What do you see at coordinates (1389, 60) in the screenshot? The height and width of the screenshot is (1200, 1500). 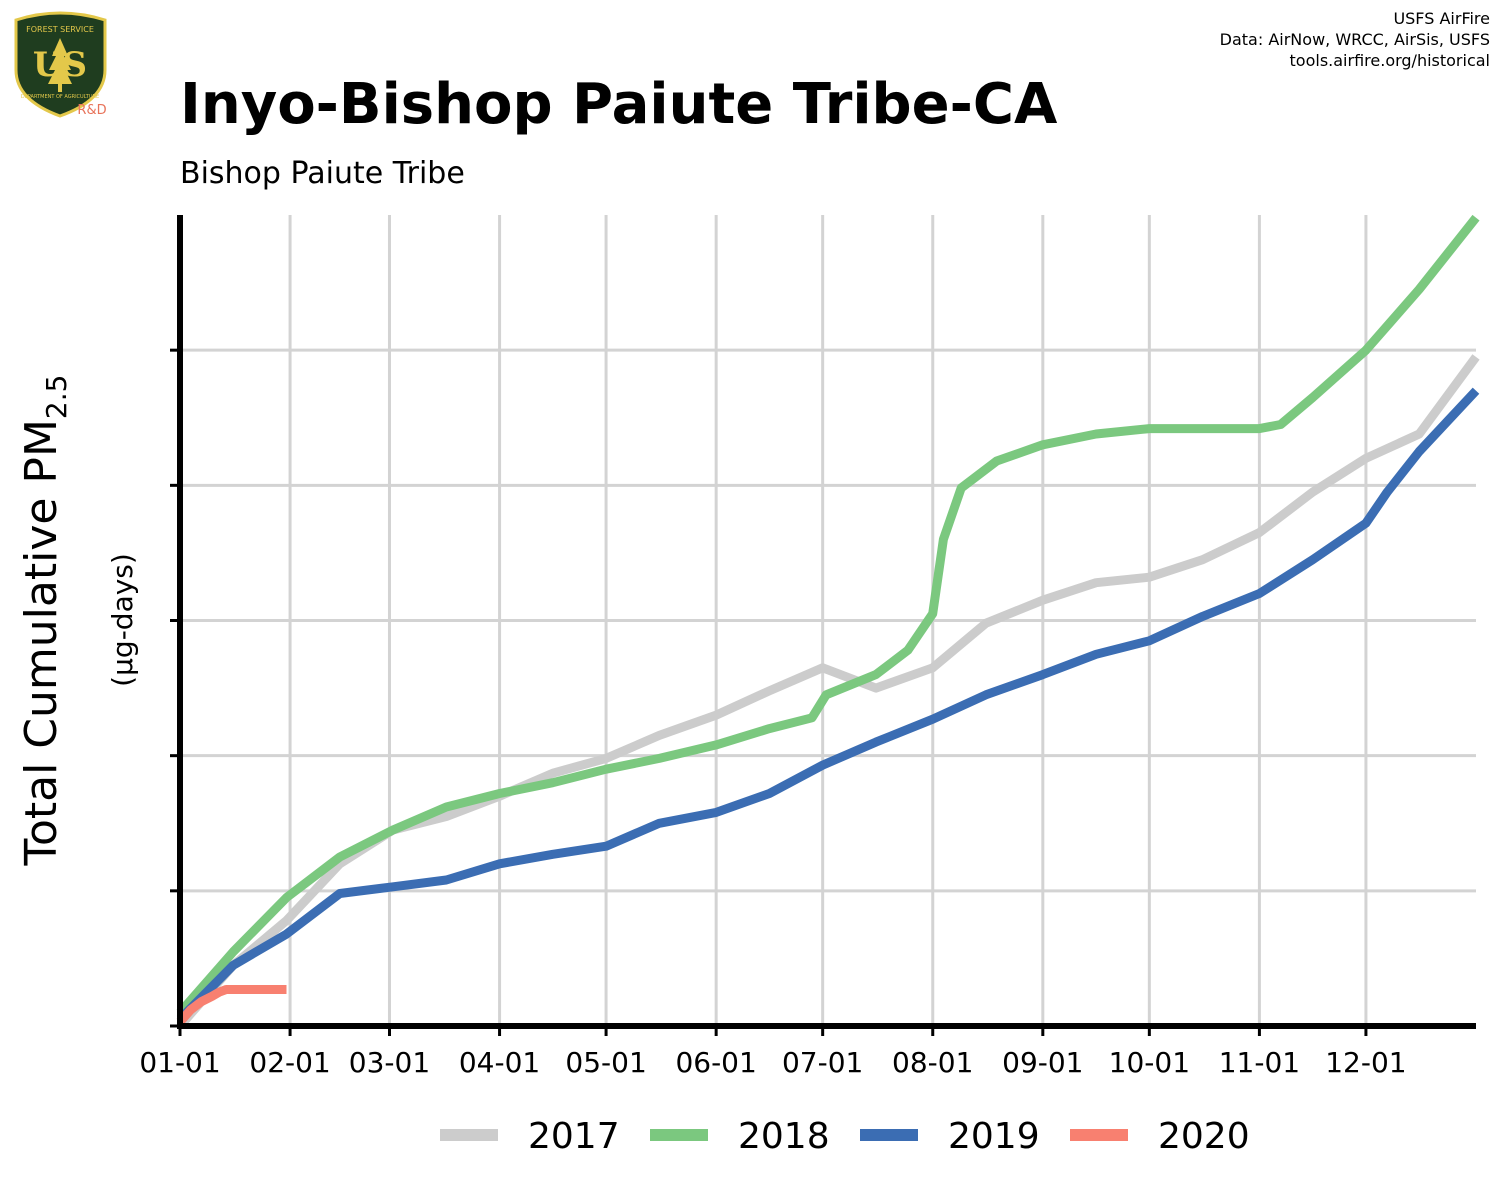 I see `credit-line: tools.airfire.org/historical` at bounding box center [1389, 60].